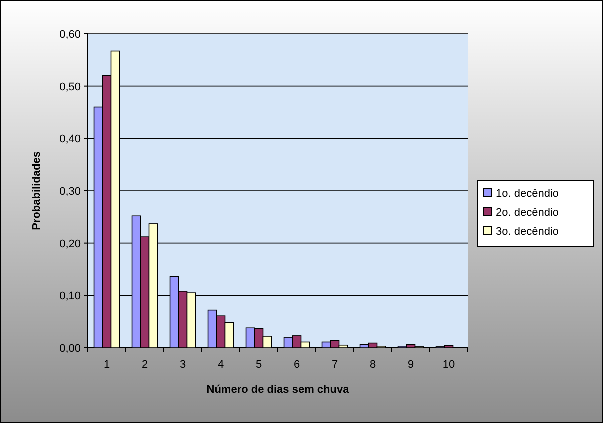 This screenshot has width=603, height=423. What do you see at coordinates (527, 232) in the screenshot?
I see `legend-label: 3o. decêndio` at bounding box center [527, 232].